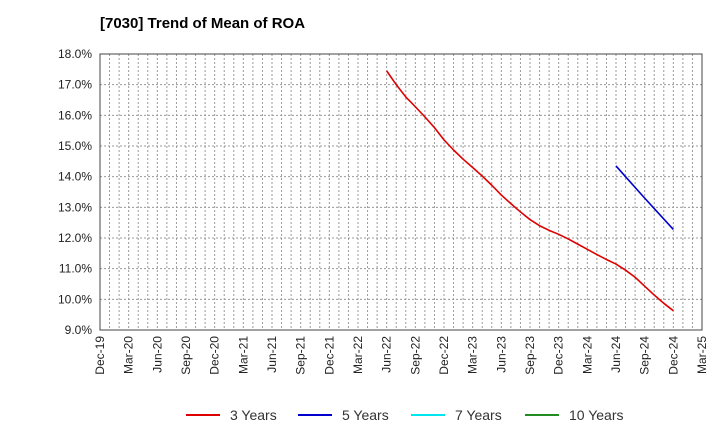 The image size is (720, 440). I want to click on y-tick-label: 18.0%, so click(75, 54).